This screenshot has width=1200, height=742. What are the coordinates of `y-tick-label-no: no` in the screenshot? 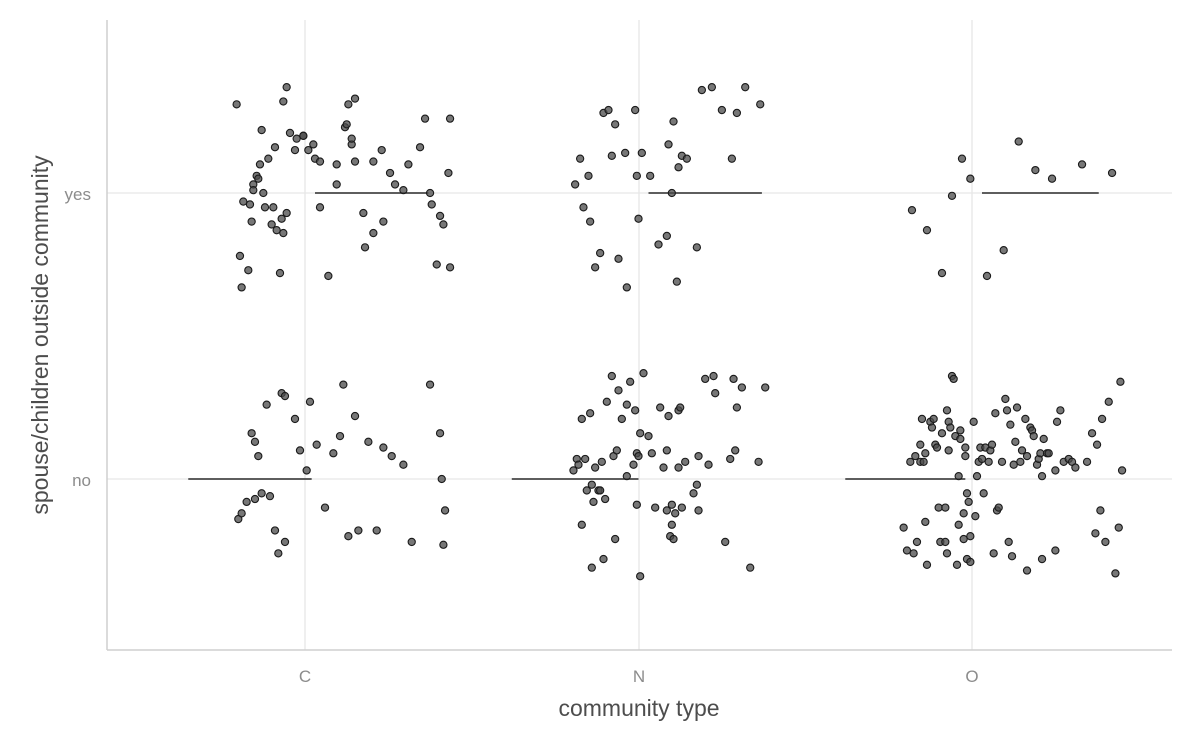 It's located at (81, 480).